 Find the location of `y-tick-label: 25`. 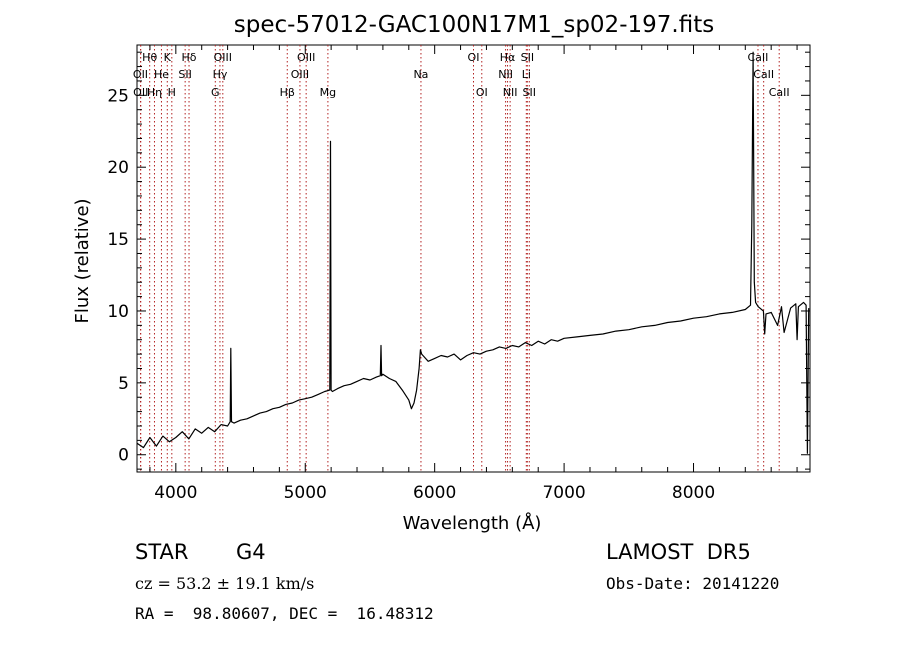

y-tick-label: 25 is located at coordinates (118, 96).